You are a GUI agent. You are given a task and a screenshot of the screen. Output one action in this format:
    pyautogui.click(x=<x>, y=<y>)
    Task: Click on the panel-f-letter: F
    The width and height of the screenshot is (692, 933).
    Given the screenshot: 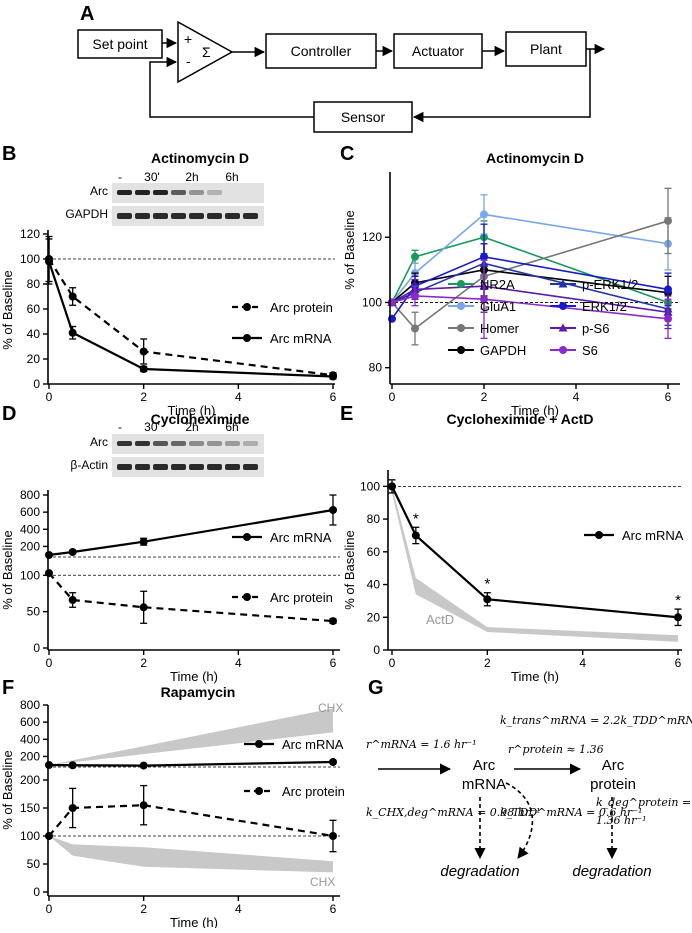 What is the action you would take?
    pyautogui.click(x=8, y=688)
    